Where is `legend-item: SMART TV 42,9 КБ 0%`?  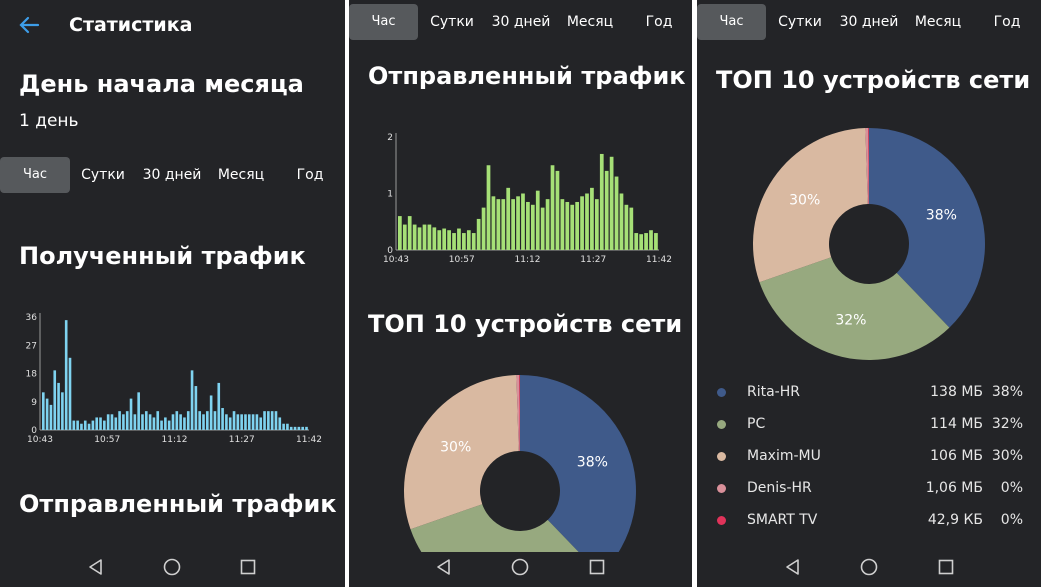
legend-item: SMART TV 42,9 КБ 0% is located at coordinates (869, 521).